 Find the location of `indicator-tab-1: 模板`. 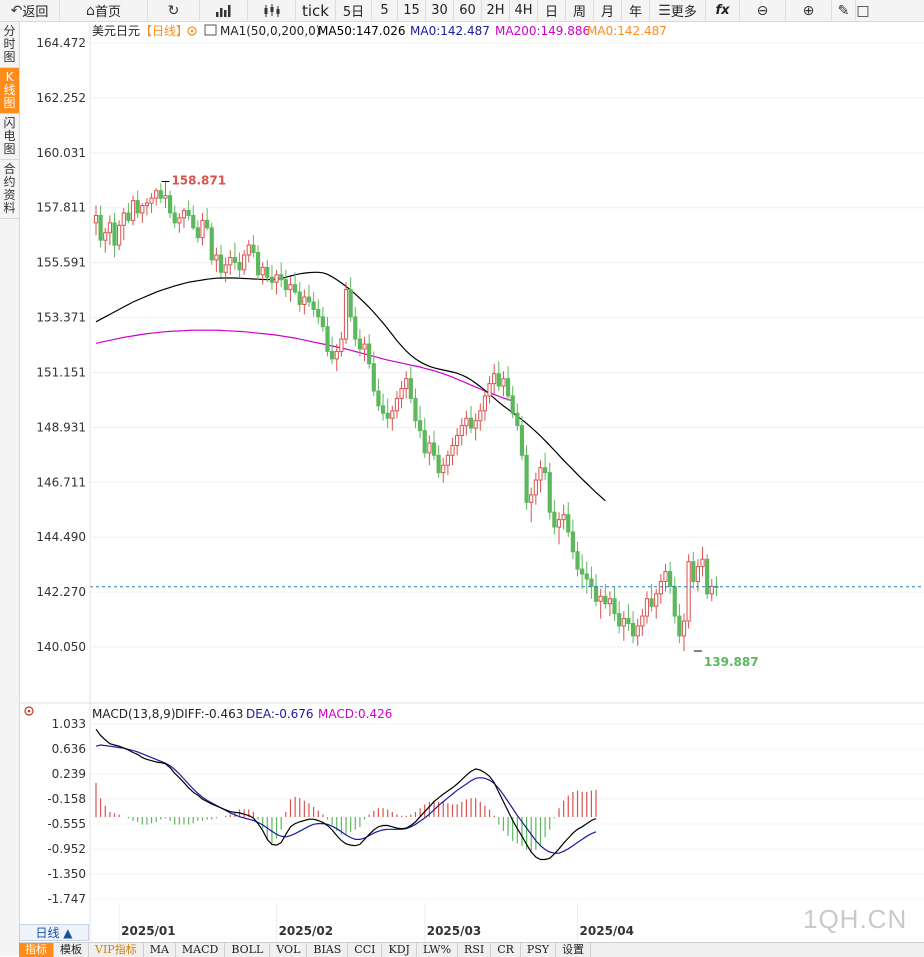

indicator-tab-1: 模板 is located at coordinates (71, 950).